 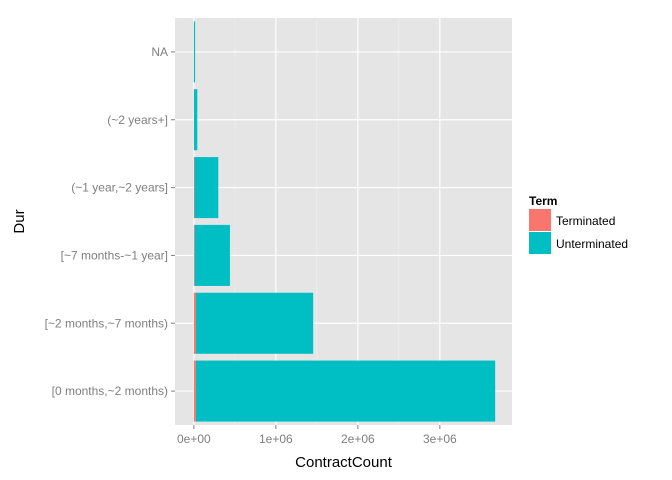 I want to click on x-axis-title: ContractCount, so click(x=344, y=462).